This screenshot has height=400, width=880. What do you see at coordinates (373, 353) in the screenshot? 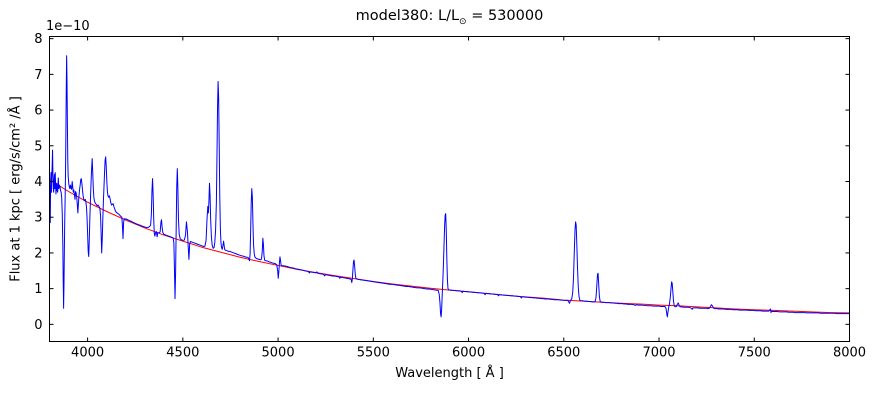
I see `x-tick-label: 5500` at bounding box center [373, 353].